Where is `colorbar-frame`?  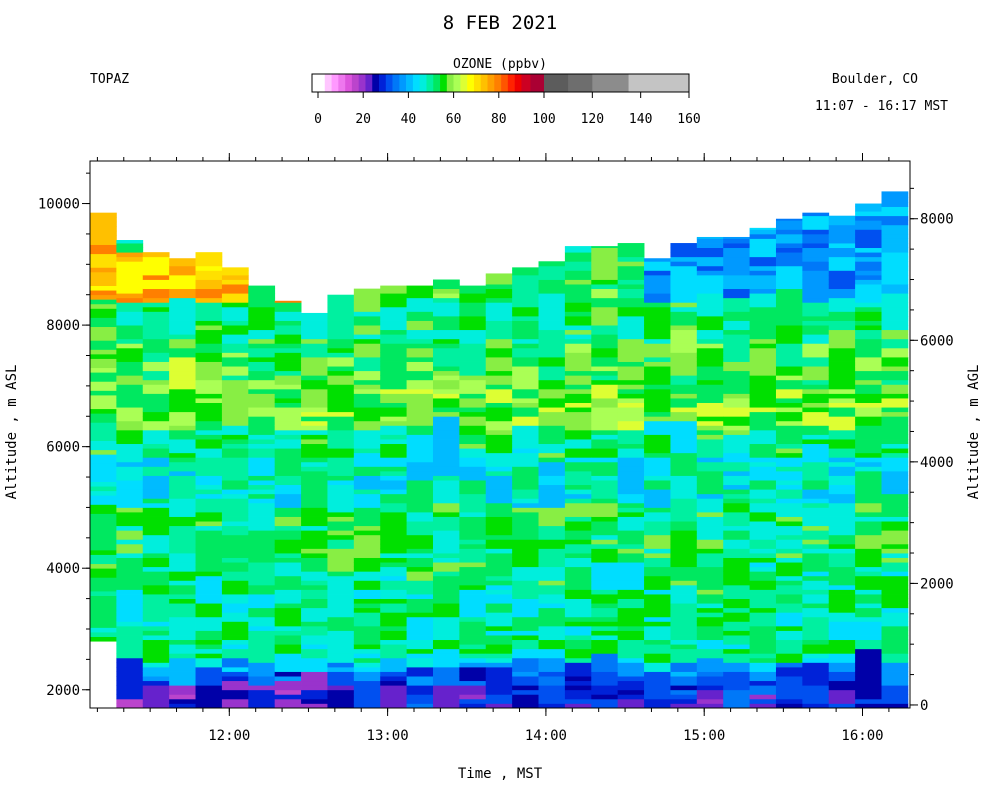
colorbar-frame is located at coordinates (500, 83).